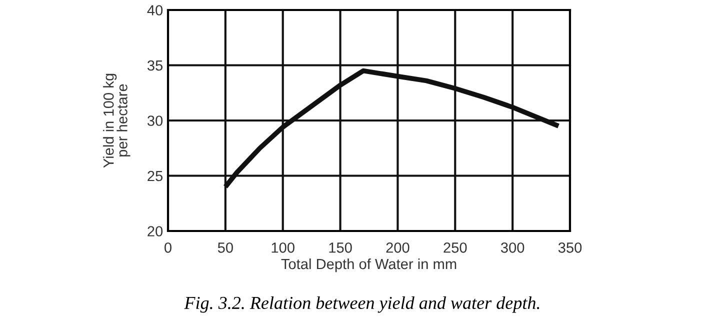 The image size is (725, 324). Describe the element at coordinates (155, 65) in the screenshot. I see `y-tick-label: 35` at that location.